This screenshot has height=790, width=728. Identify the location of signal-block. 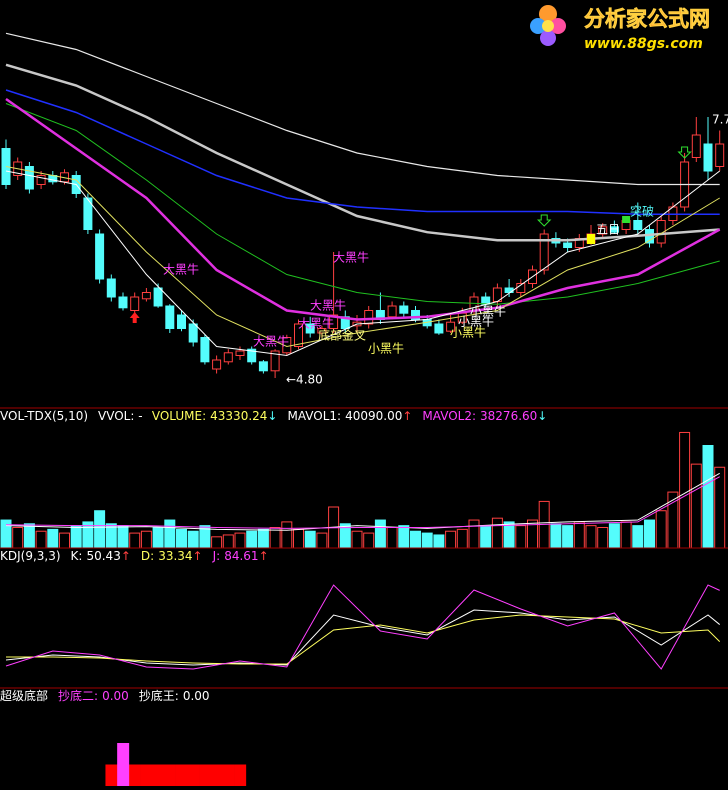
(591, 239).